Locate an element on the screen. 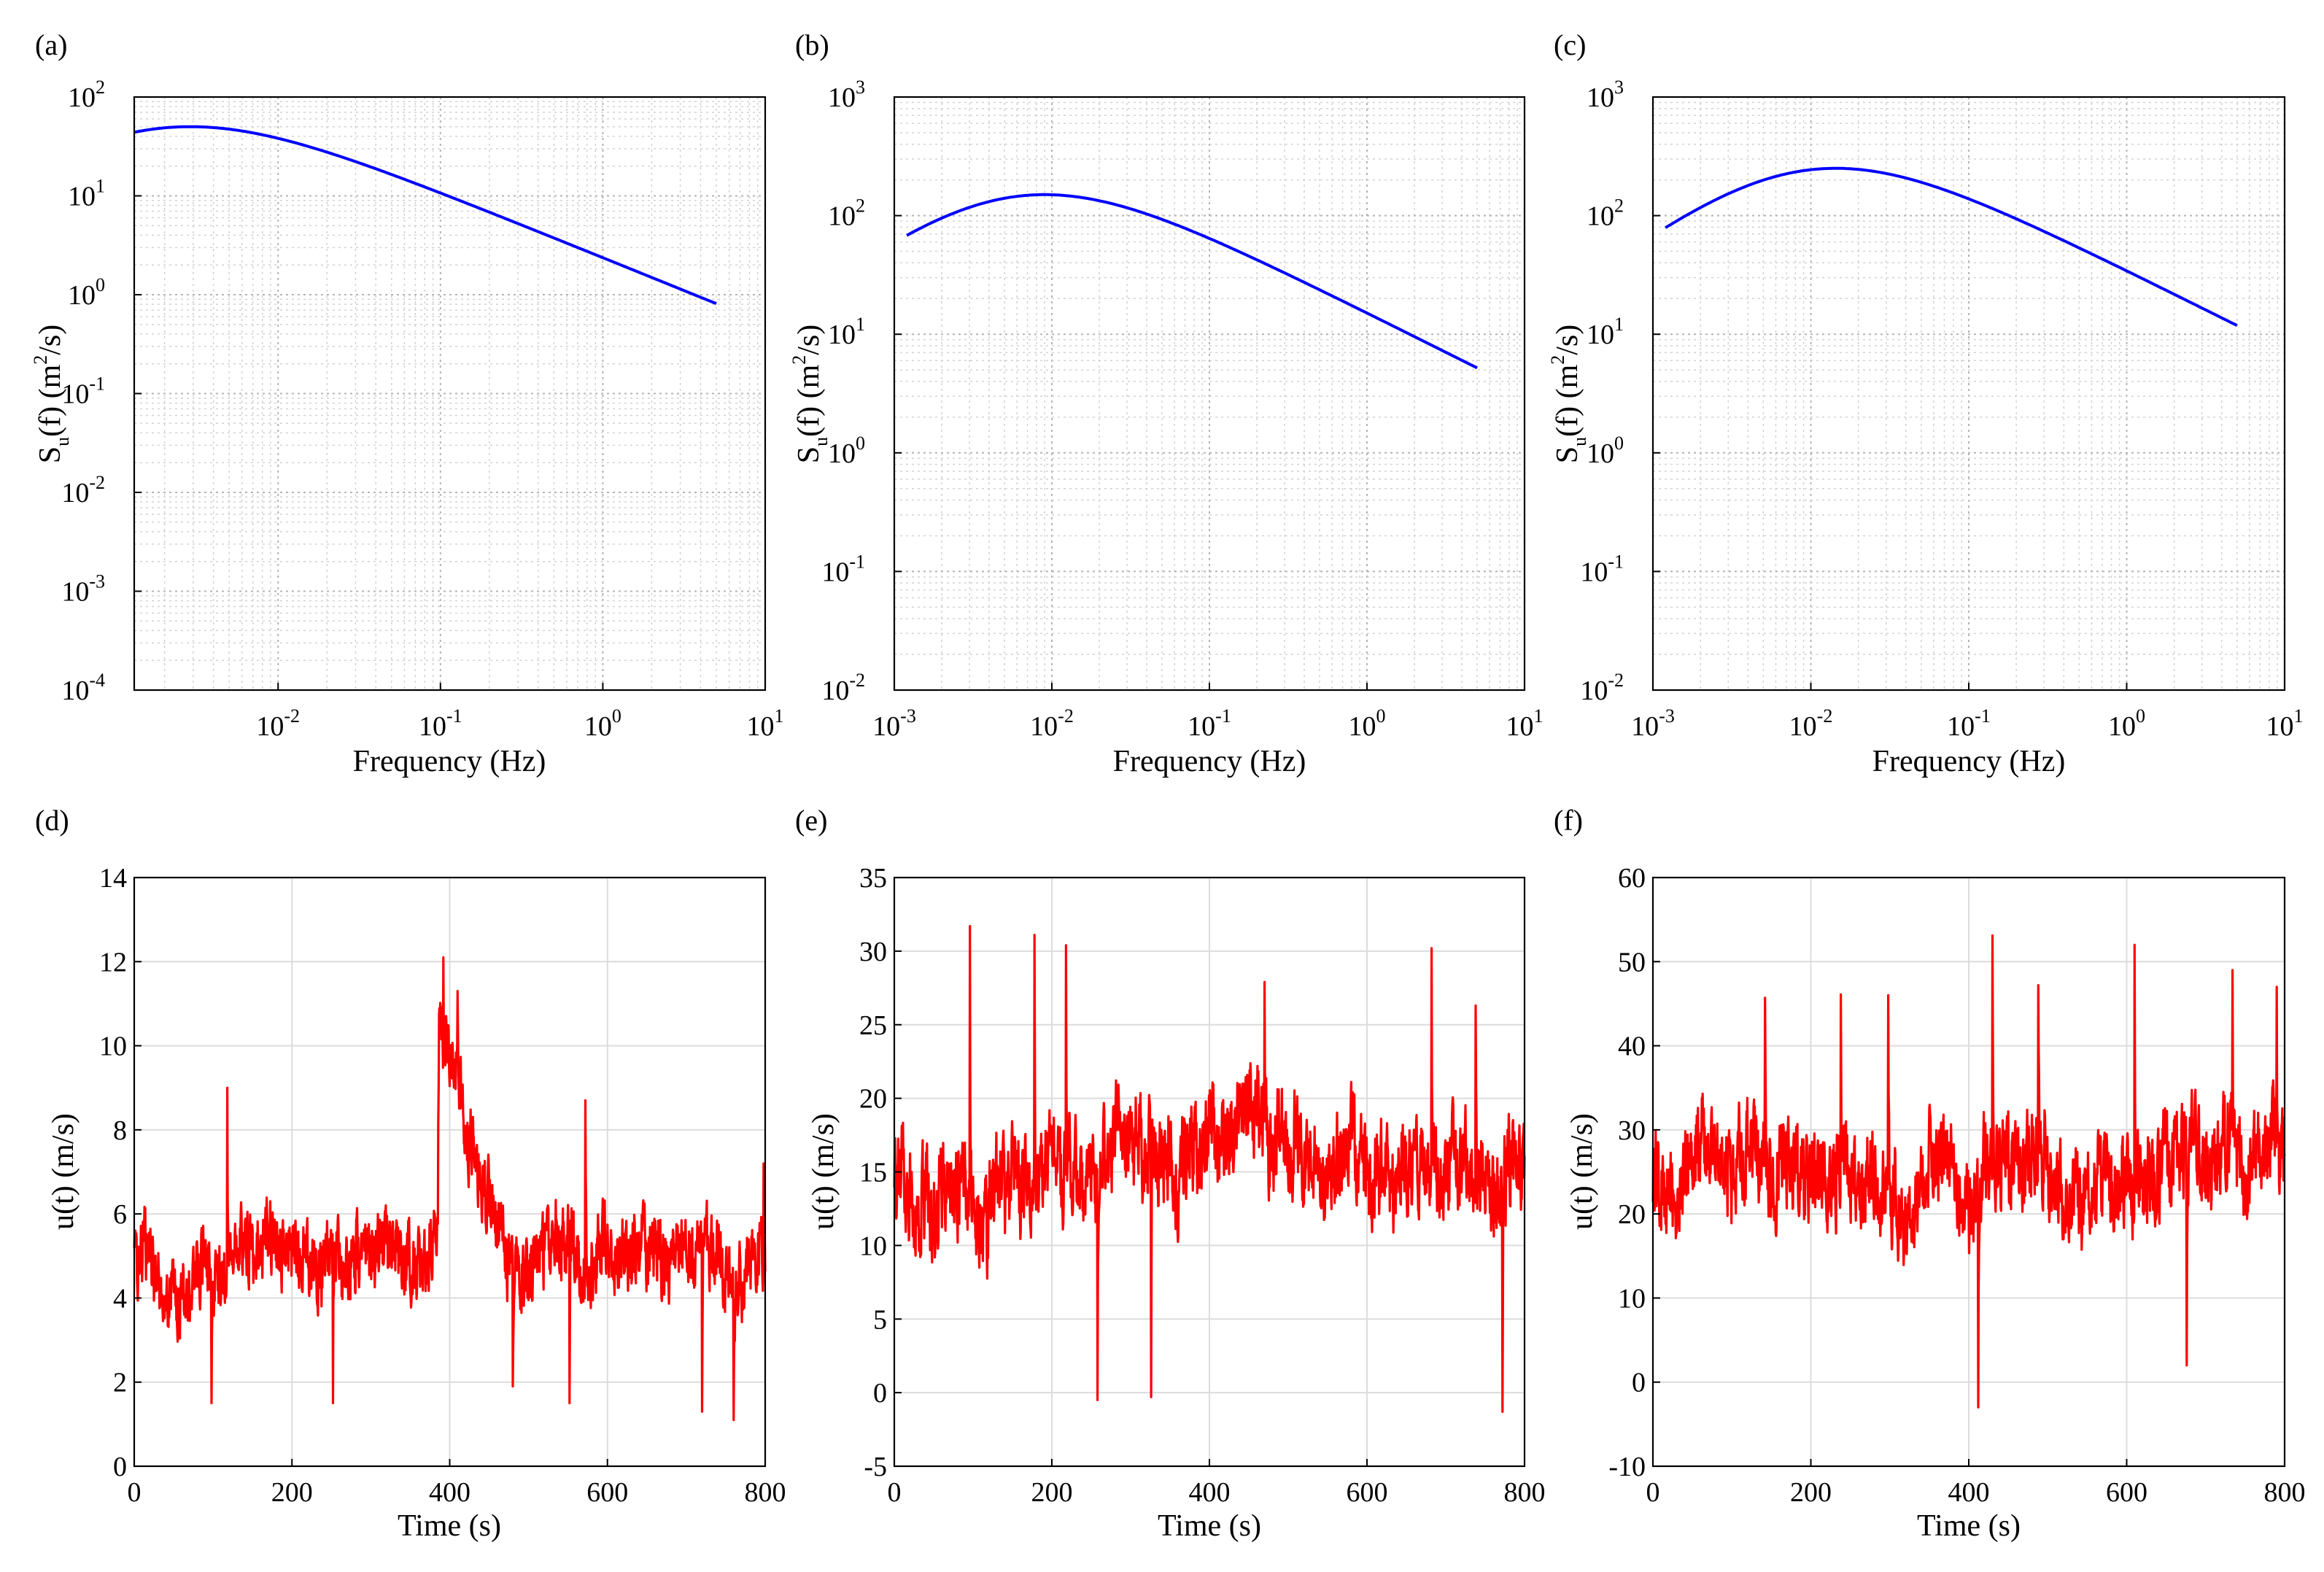 The image size is (2324, 1572). panel-f-series-line is located at coordinates (1968, 1171).